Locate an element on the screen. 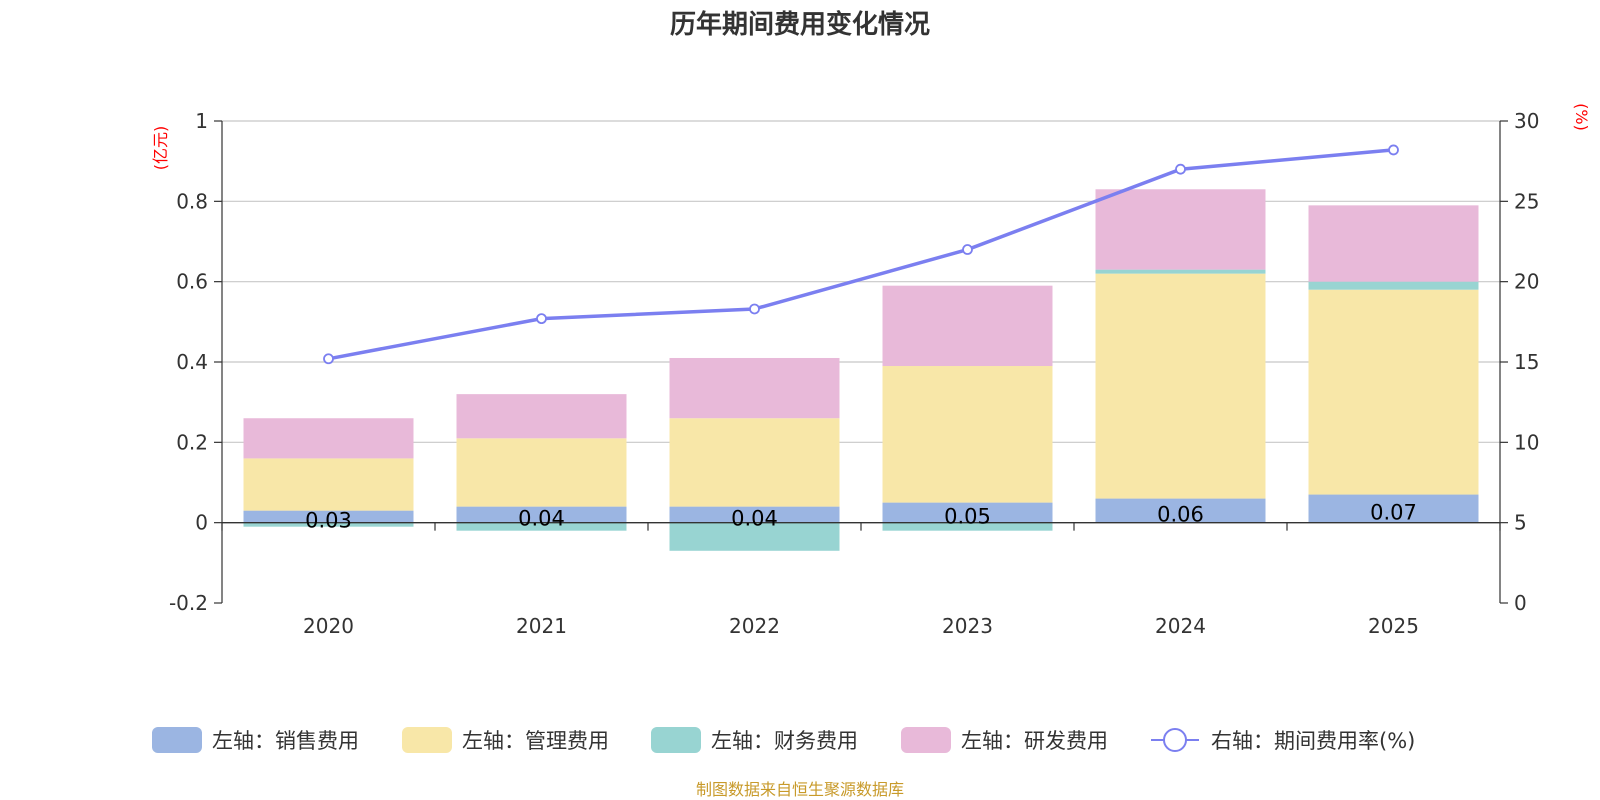  bar-1-2022 is located at coordinates (754, 462).